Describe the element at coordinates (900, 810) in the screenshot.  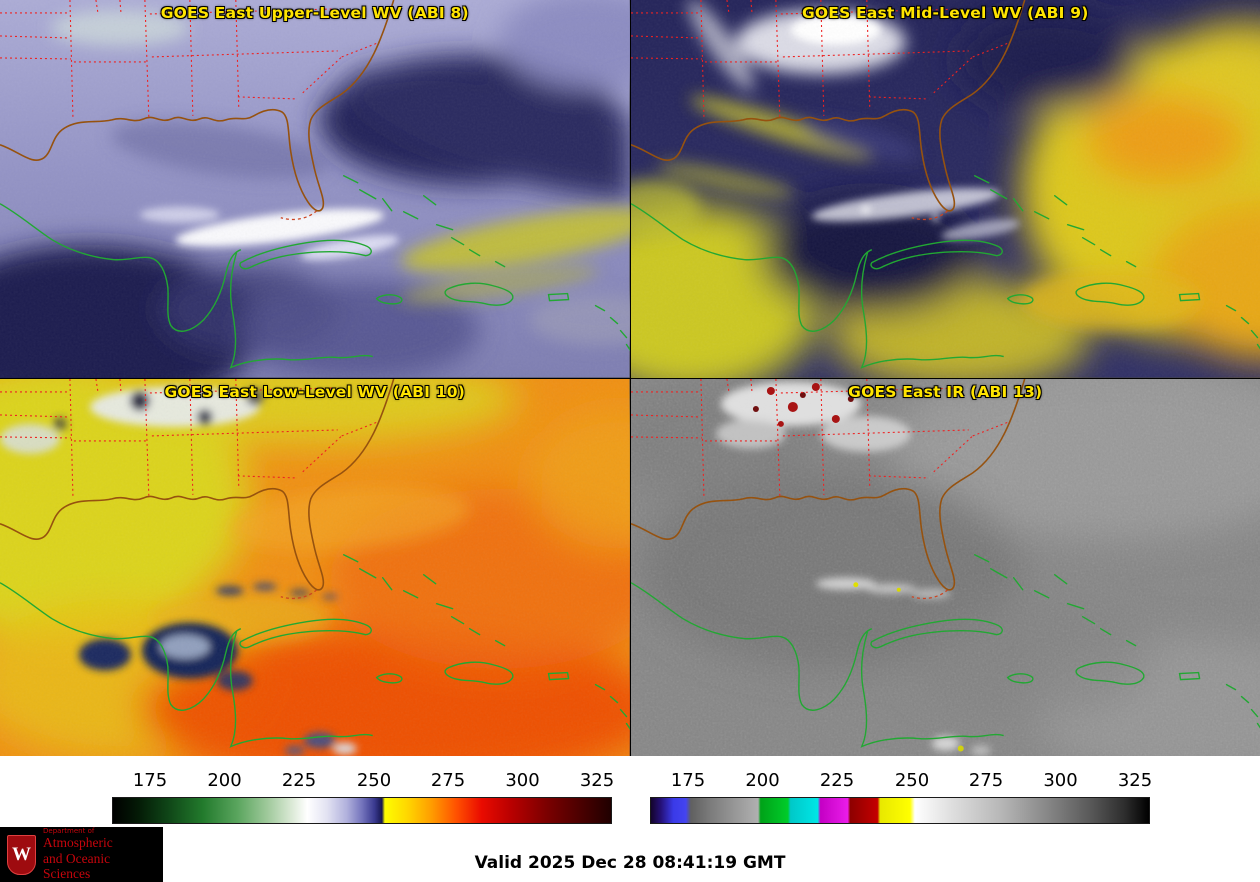
I see `ir-colorbar-gradient` at that location.